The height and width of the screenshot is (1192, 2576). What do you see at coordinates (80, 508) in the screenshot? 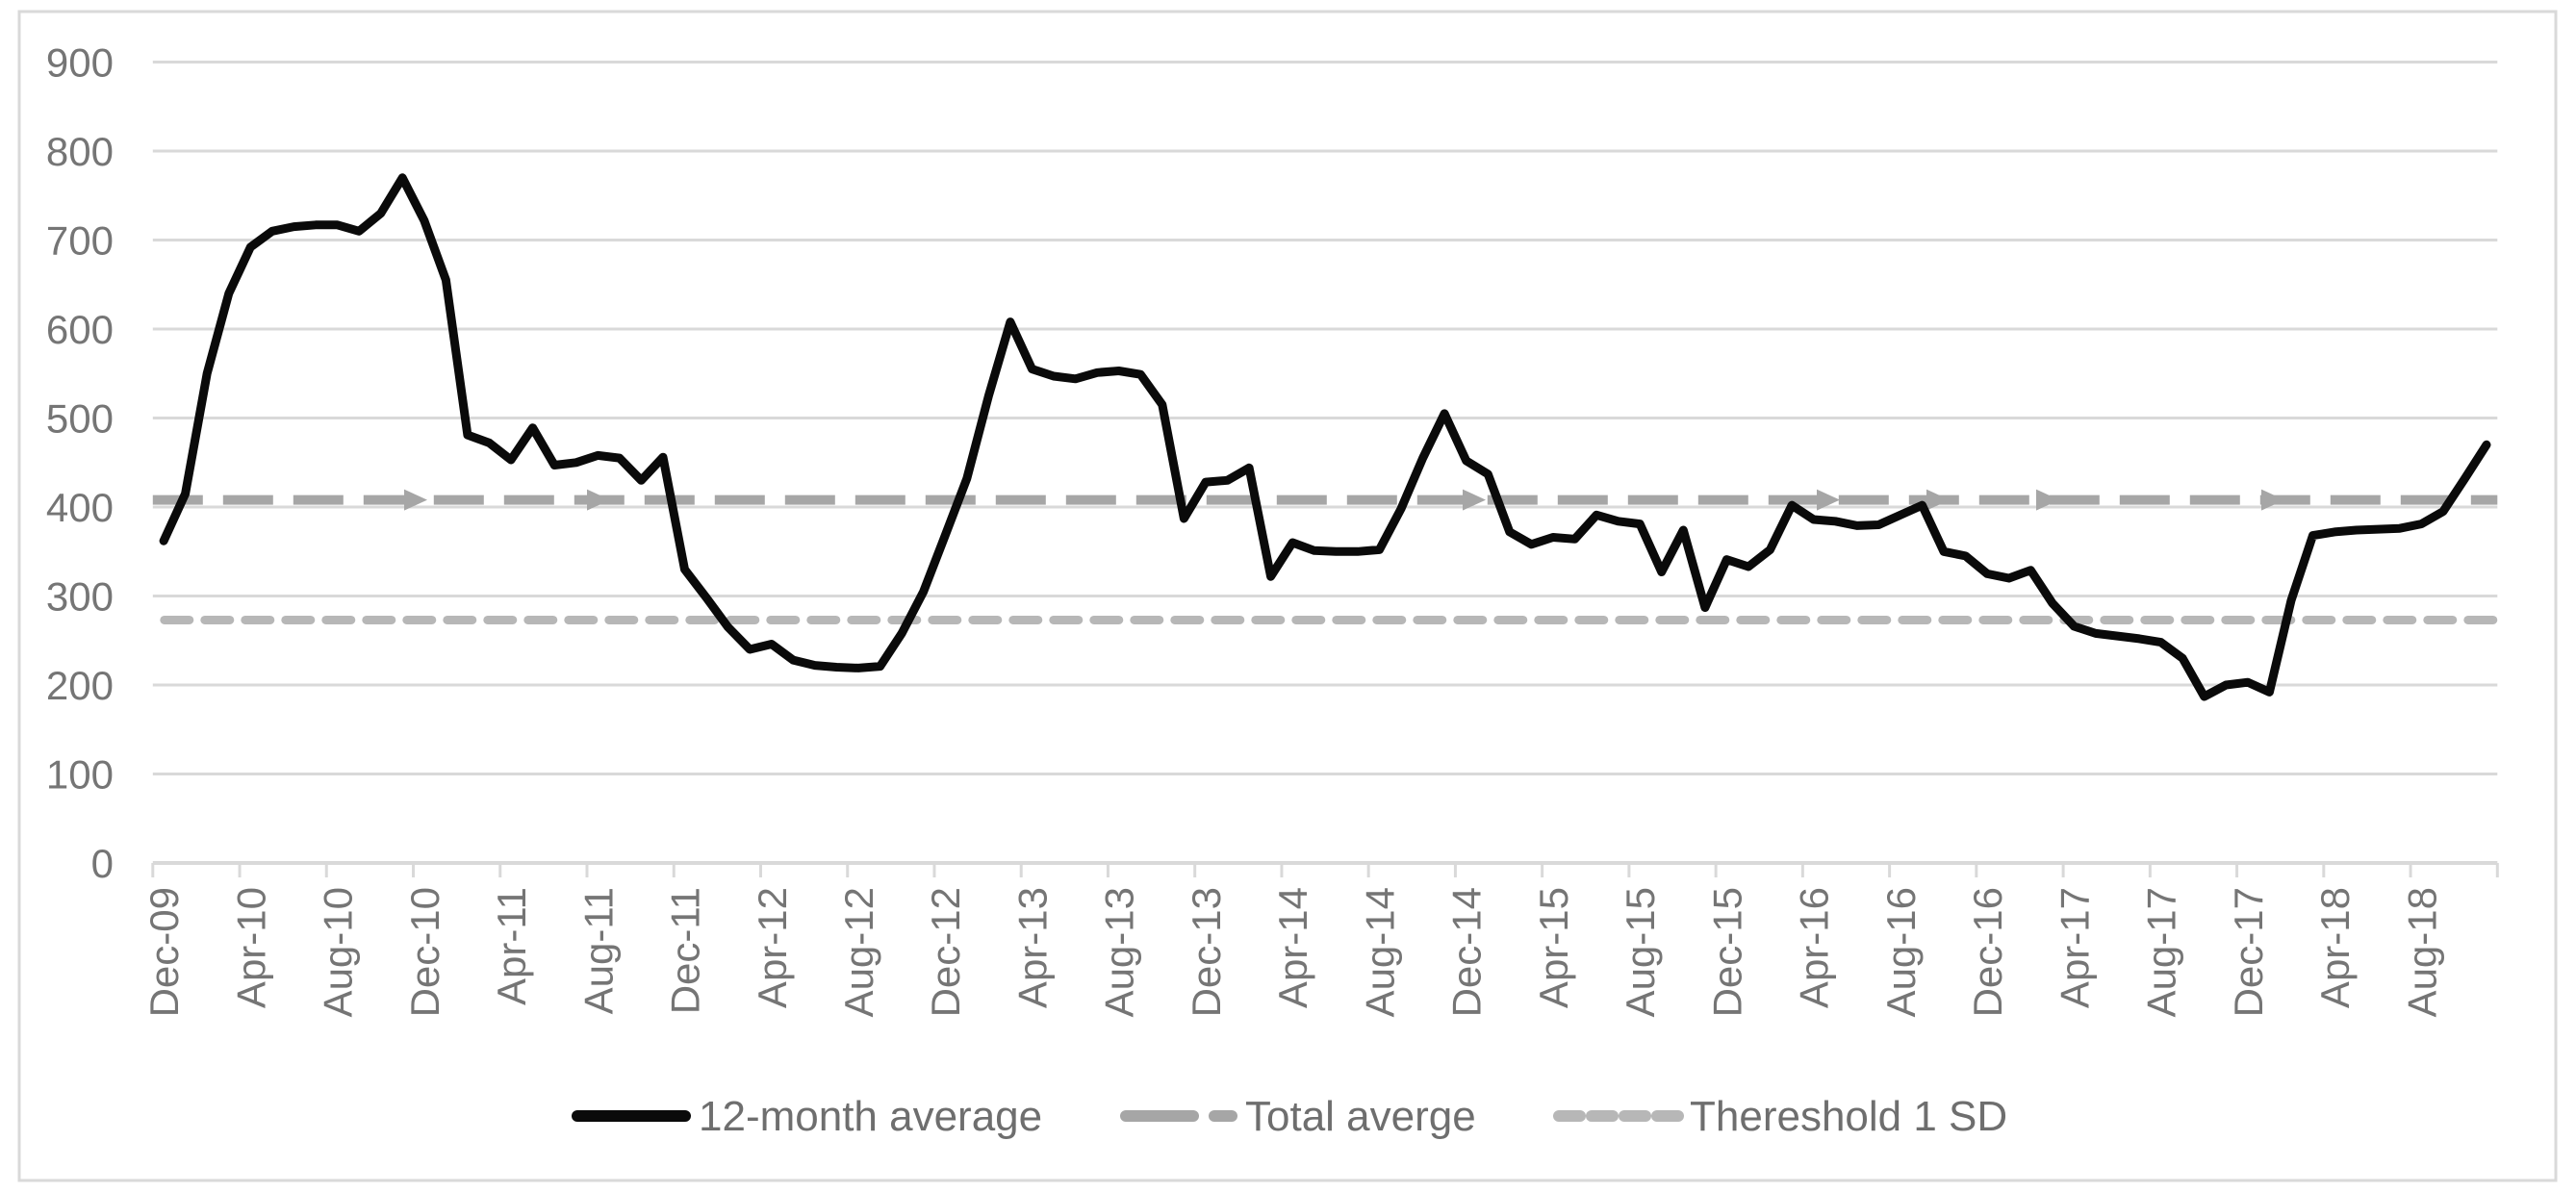
I see `y-tick-label: 400` at bounding box center [80, 508].